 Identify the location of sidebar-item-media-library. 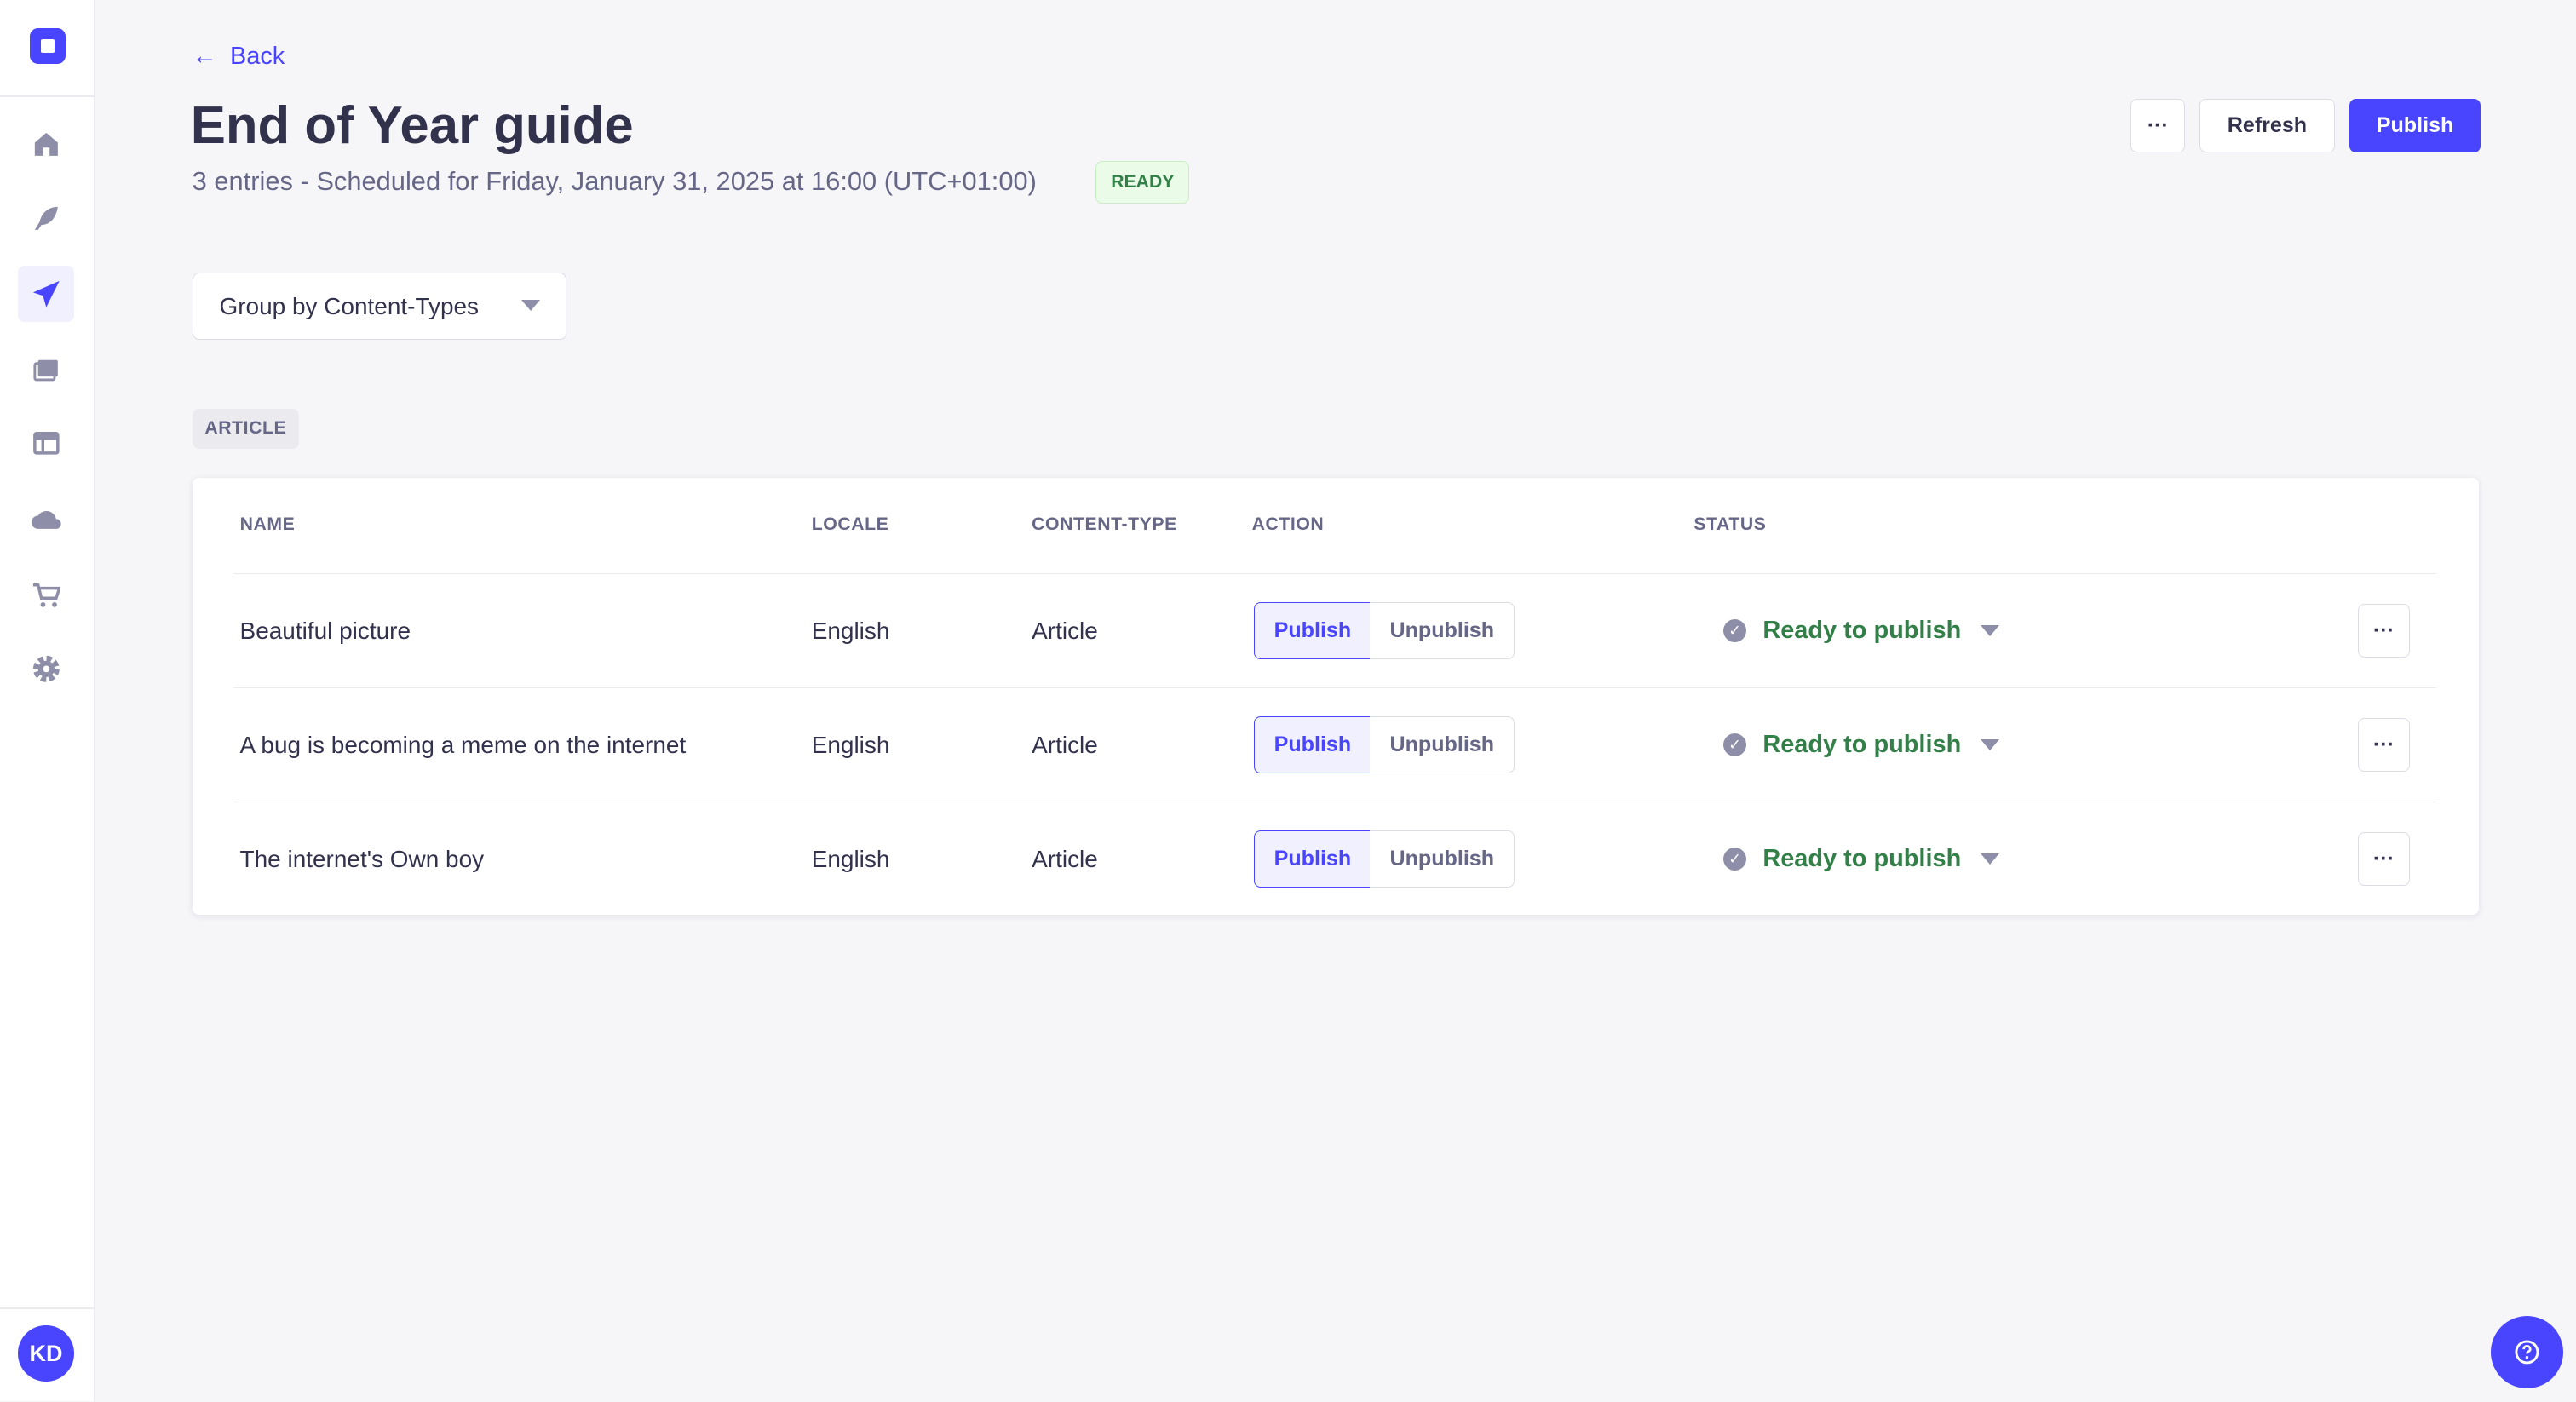
(46, 370).